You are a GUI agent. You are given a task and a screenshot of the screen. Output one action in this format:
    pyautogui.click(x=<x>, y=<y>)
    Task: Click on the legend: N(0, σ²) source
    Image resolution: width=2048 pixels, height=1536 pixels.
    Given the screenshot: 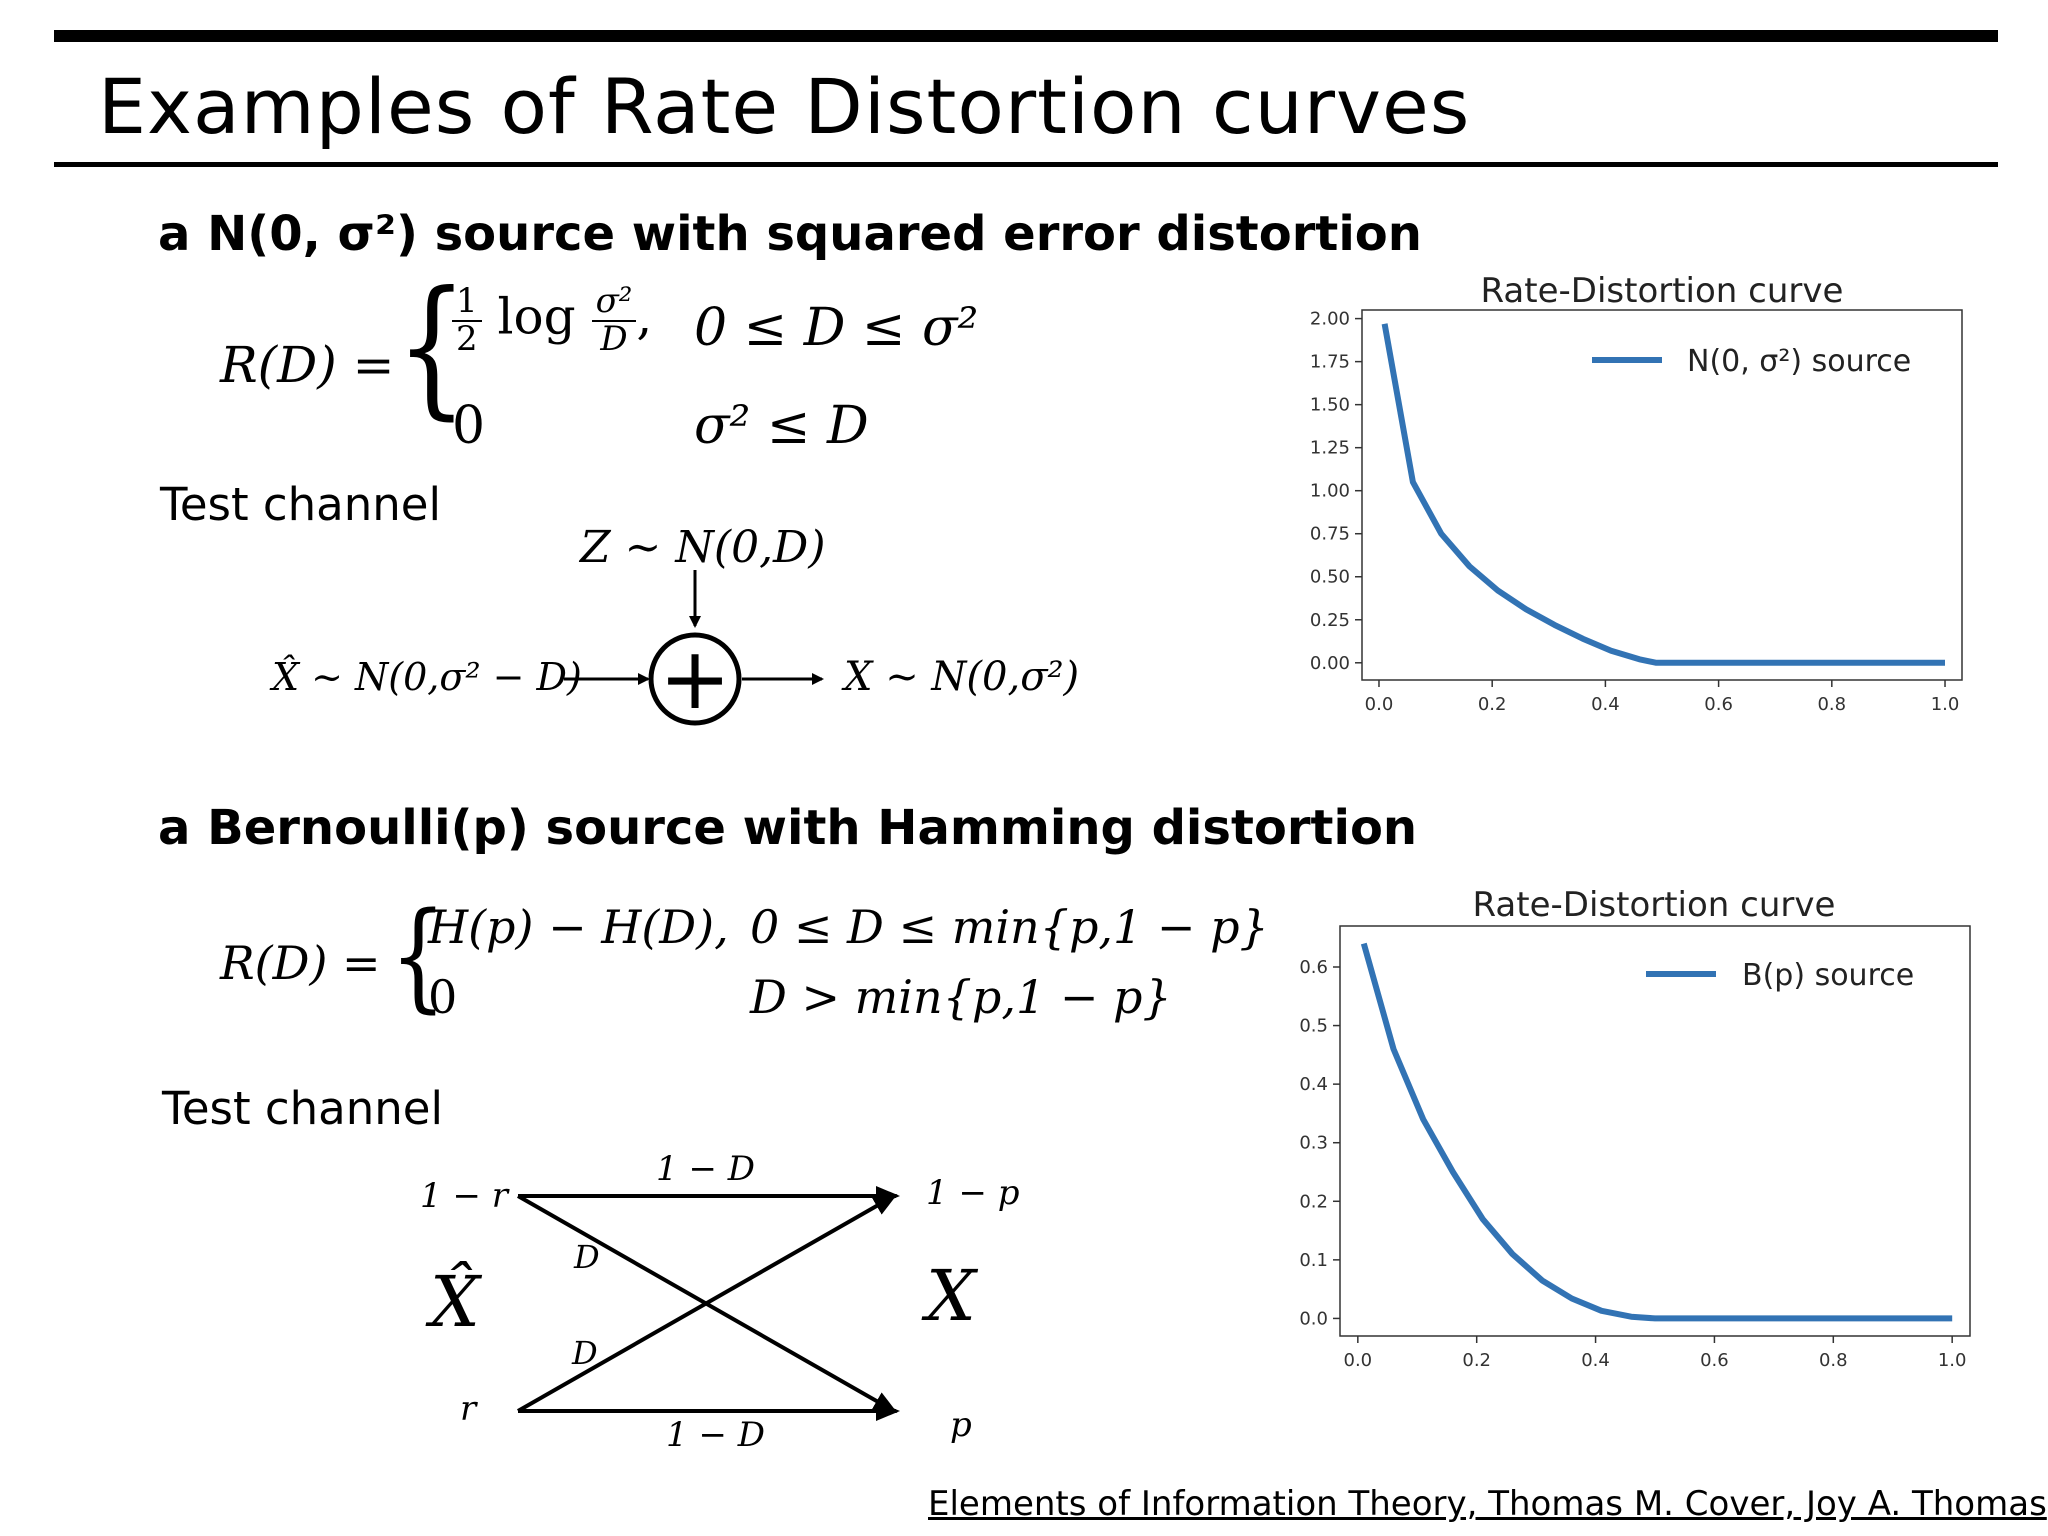 What is the action you would take?
    pyautogui.click(x=1751, y=361)
    